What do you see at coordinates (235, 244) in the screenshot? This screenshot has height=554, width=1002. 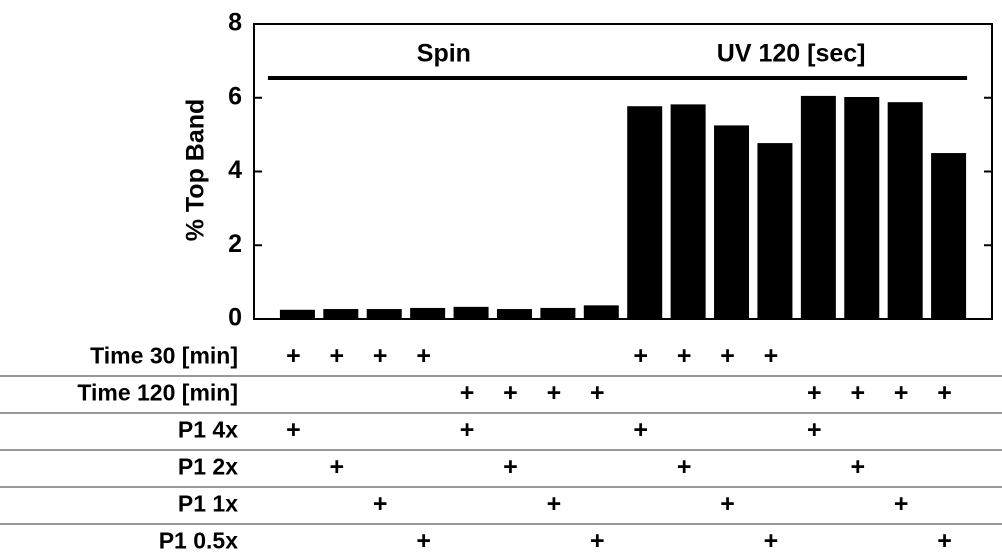 I see `y-tick-label: 2` at bounding box center [235, 244].